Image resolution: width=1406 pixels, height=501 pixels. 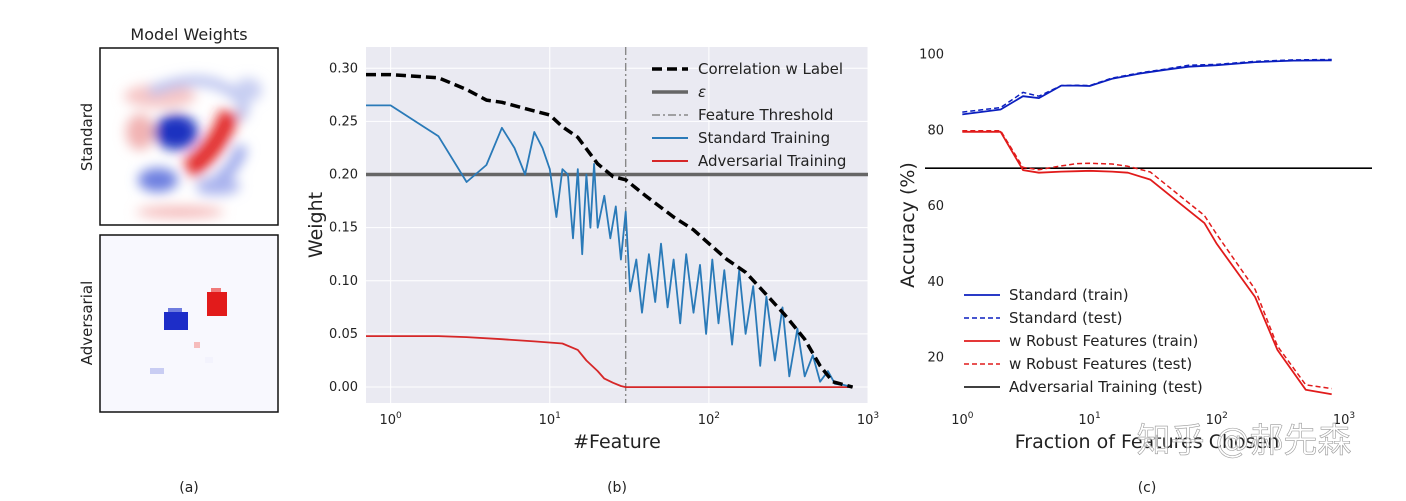 What do you see at coordinates (609, 362) in the screenshot?
I see `series-adversarial-training` at bounding box center [609, 362].